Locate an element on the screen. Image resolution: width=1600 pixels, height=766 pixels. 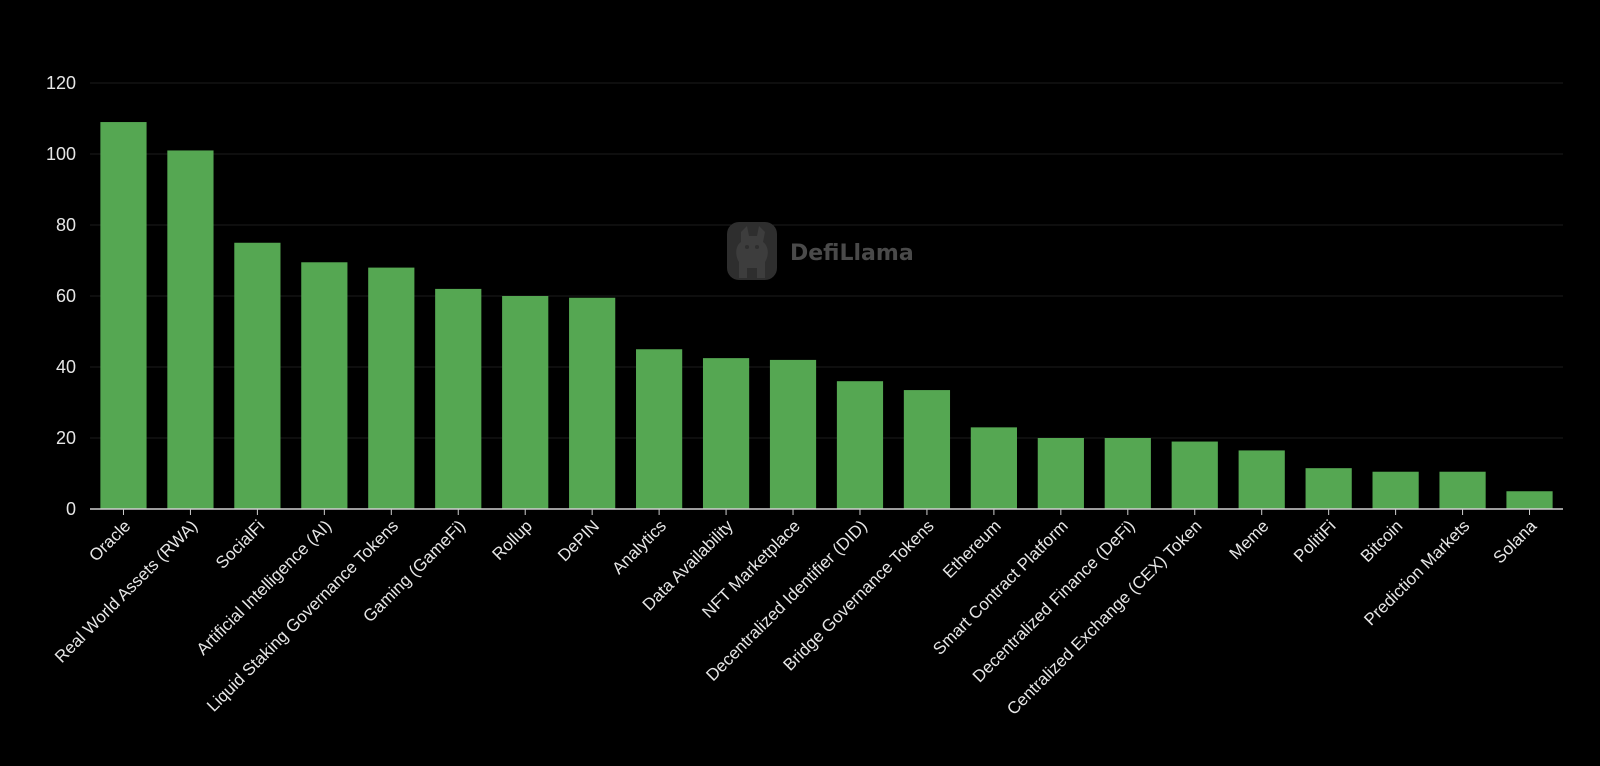
x-tick-label: PolitiFi is located at coordinates (1315, 541).